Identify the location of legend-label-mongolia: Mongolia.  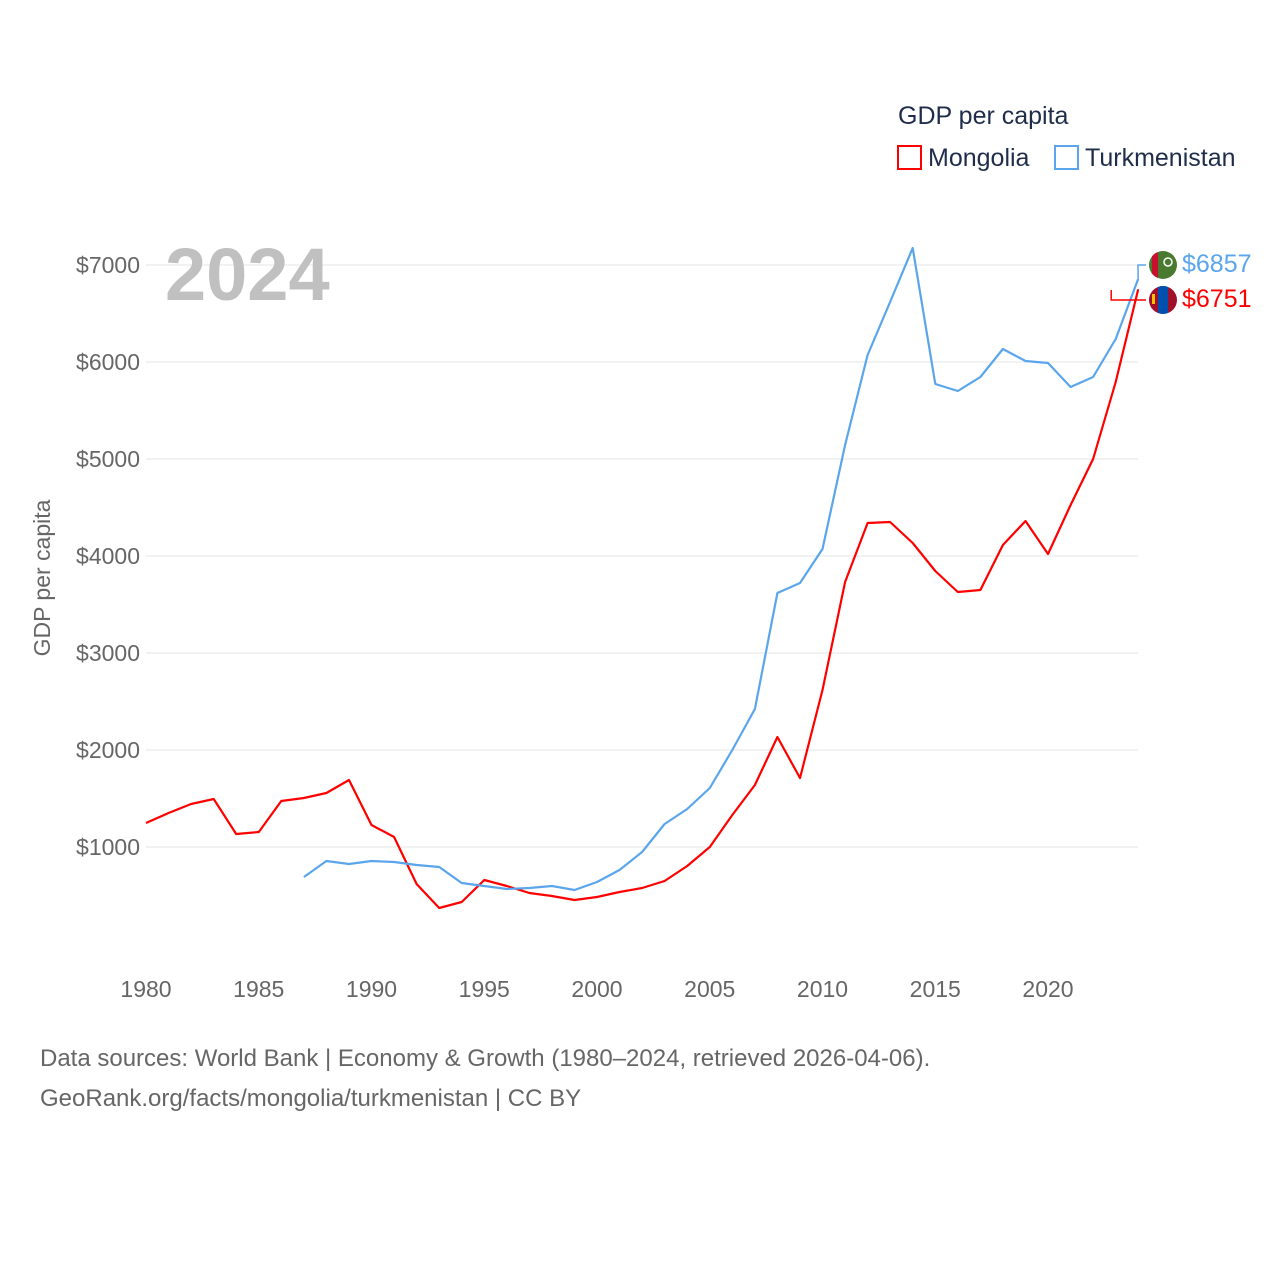
(979, 158).